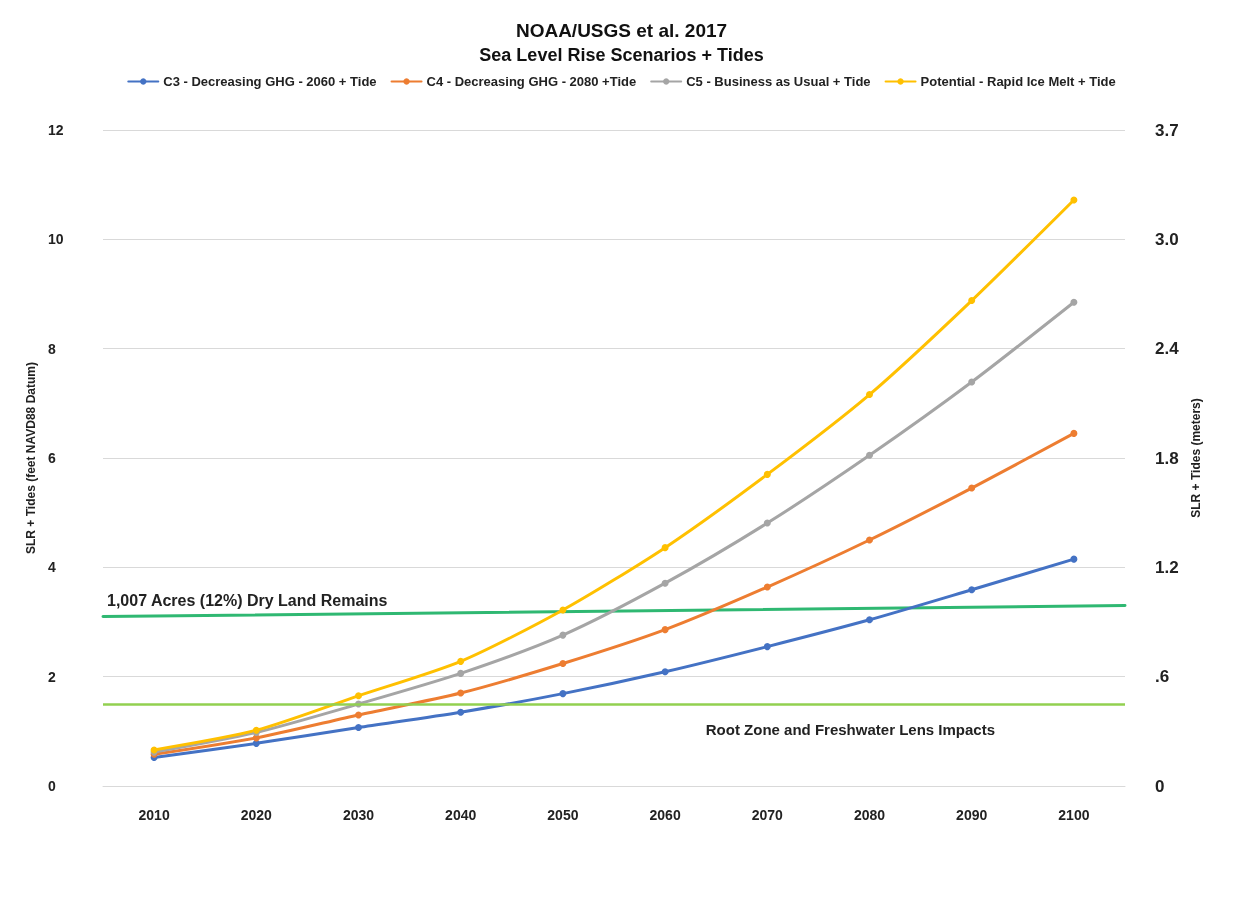 This screenshot has height=906, width=1243. Describe the element at coordinates (1162, 677) in the screenshot. I see `y2-tick-label: .6` at that location.